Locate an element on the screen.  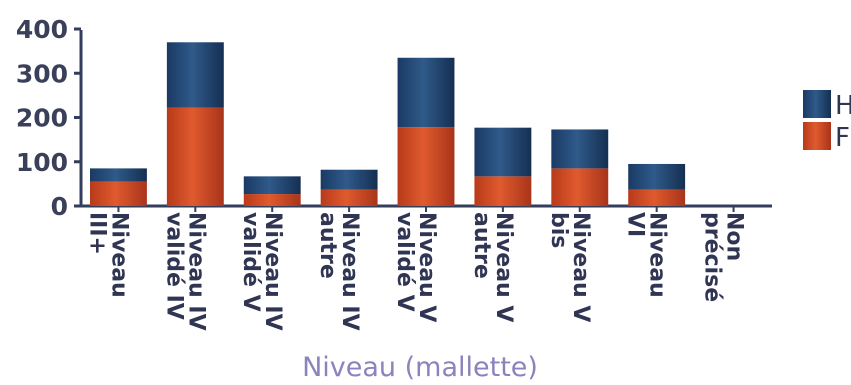
legend-label-h: H is located at coordinates (843, 106).